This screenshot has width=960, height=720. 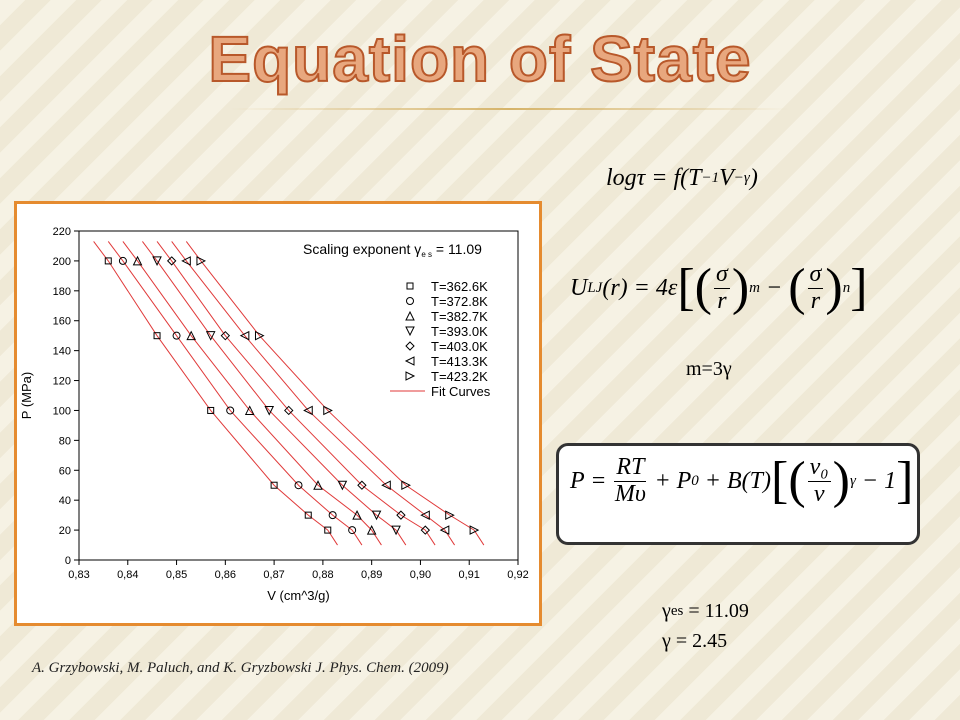 What do you see at coordinates (774, 287) in the screenshot?
I see `eq-text: −` at bounding box center [774, 287].